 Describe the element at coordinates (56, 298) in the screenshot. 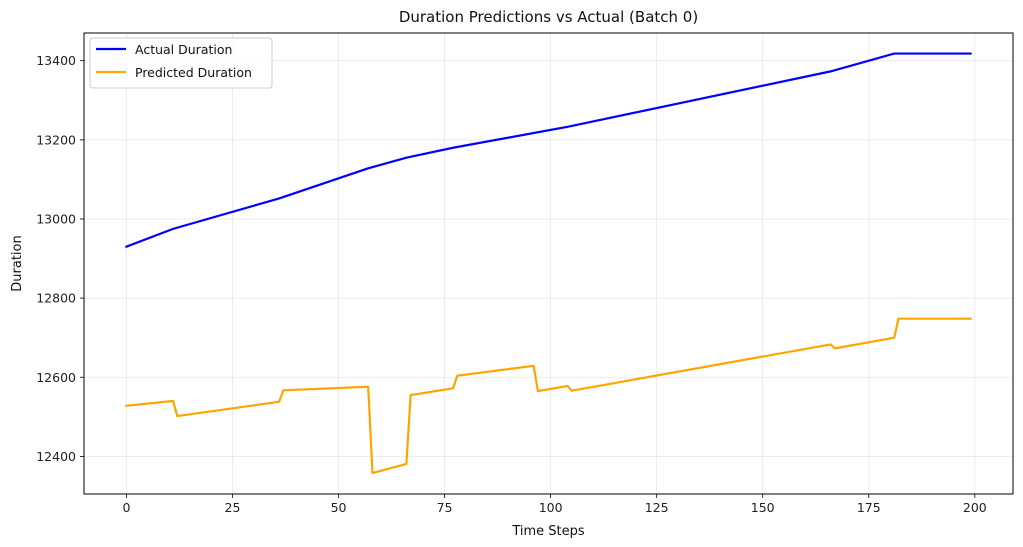

I see `y-tick-label: 12800` at that location.